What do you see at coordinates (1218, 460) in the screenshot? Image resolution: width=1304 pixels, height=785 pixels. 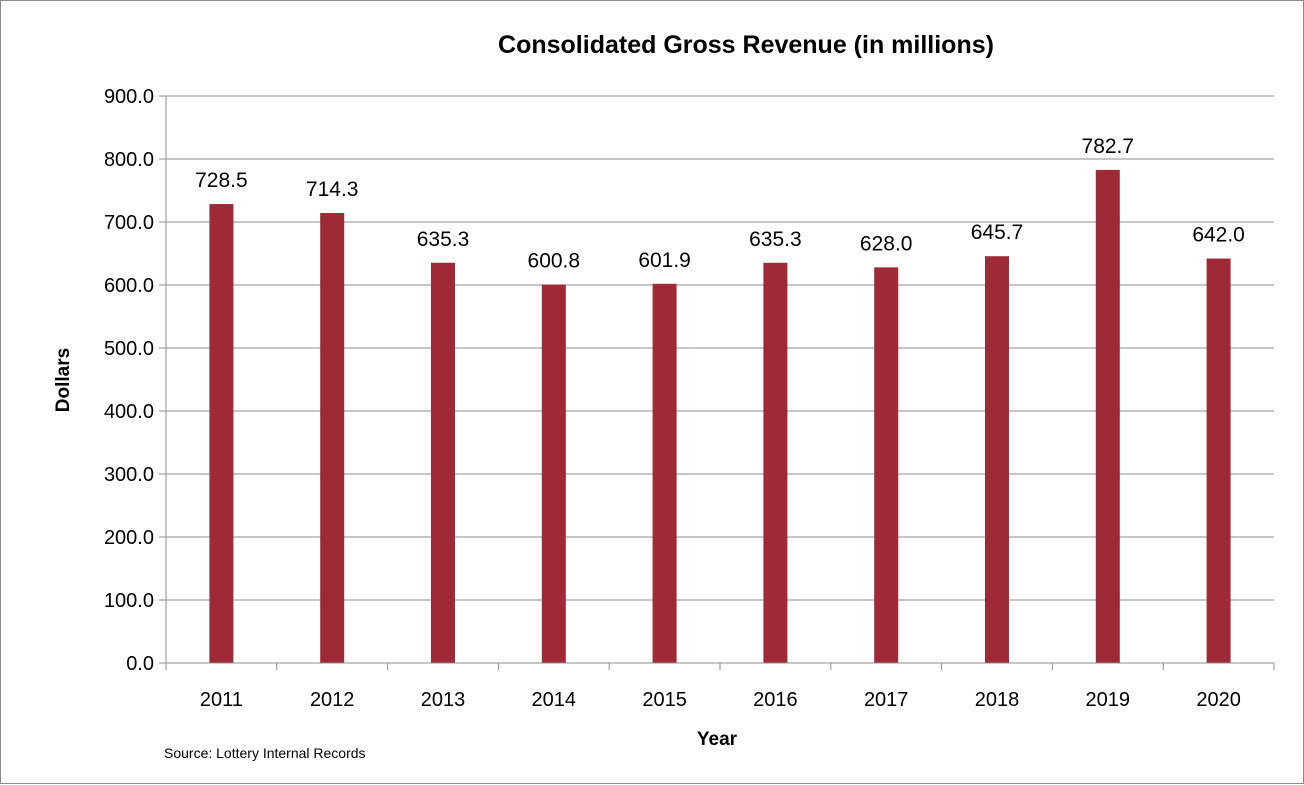 I see `bar-2020` at bounding box center [1218, 460].